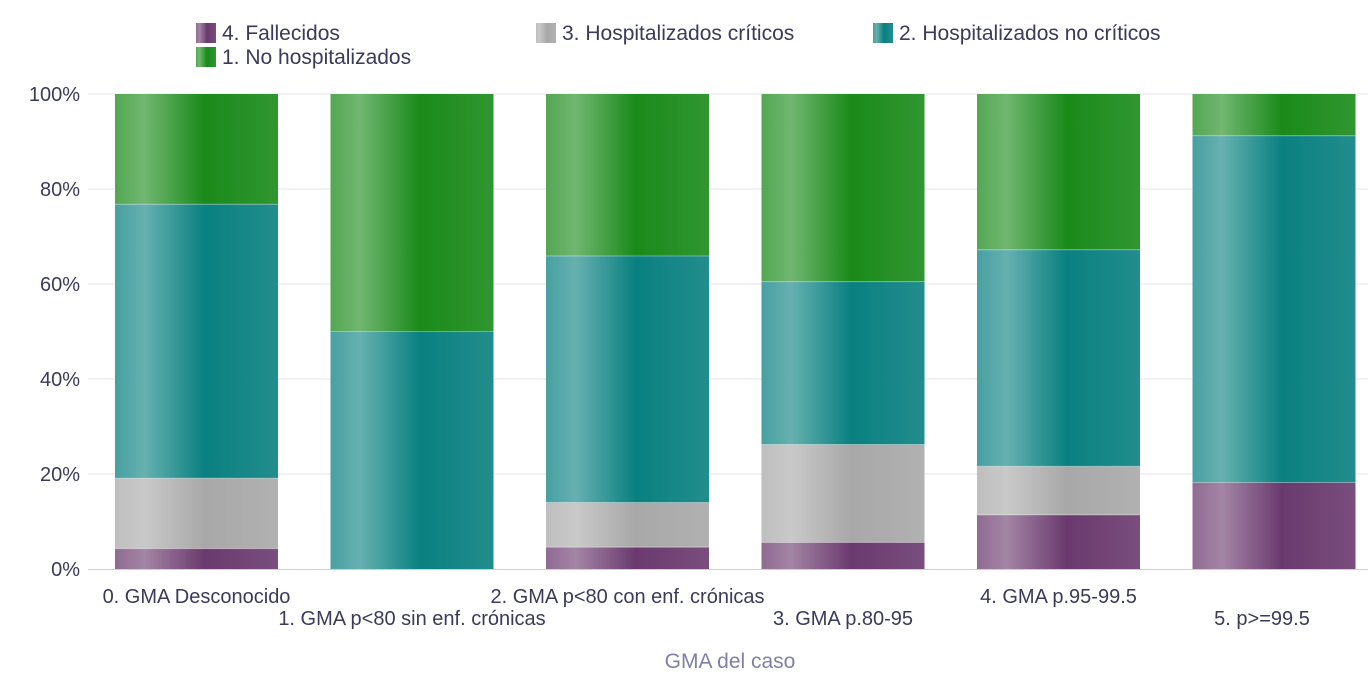  Describe the element at coordinates (316, 57) in the screenshot. I see `legend-label: 1. No hospitalizados` at that location.